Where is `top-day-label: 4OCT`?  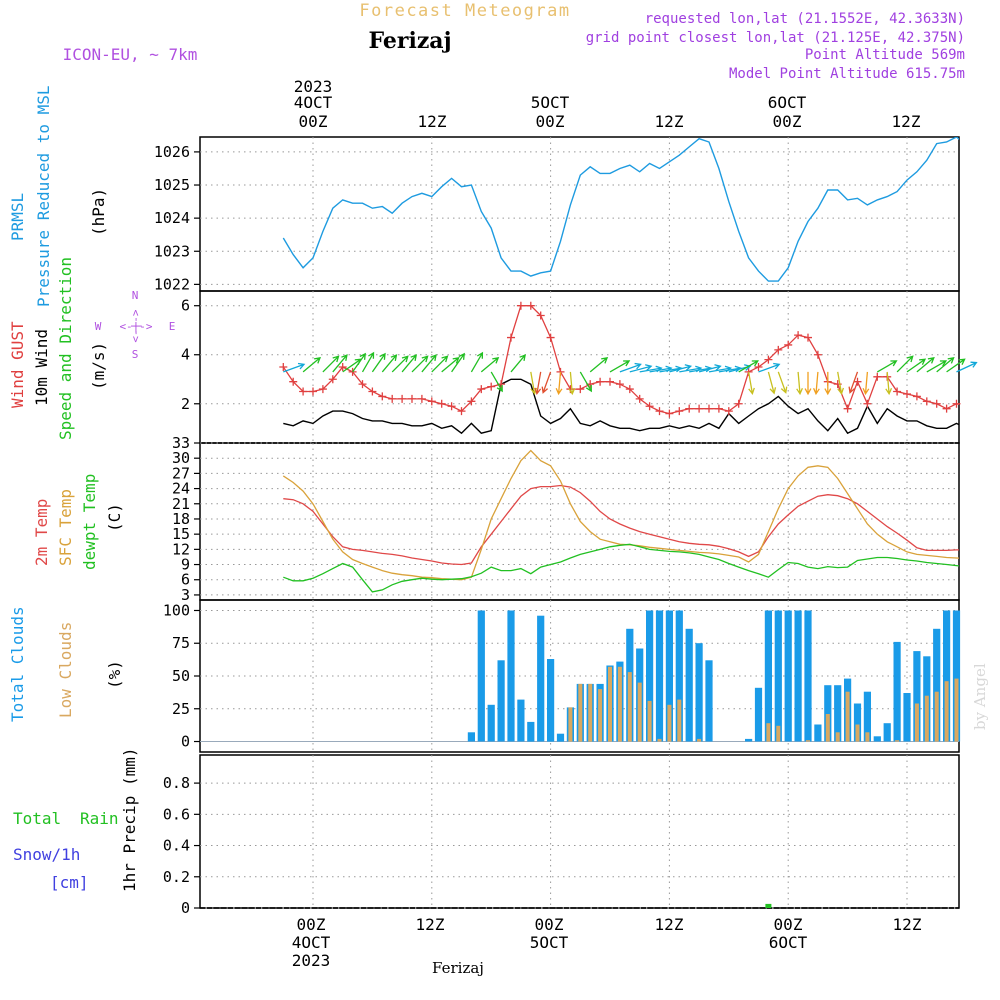 top-day-label: 4OCT is located at coordinates (313, 102).